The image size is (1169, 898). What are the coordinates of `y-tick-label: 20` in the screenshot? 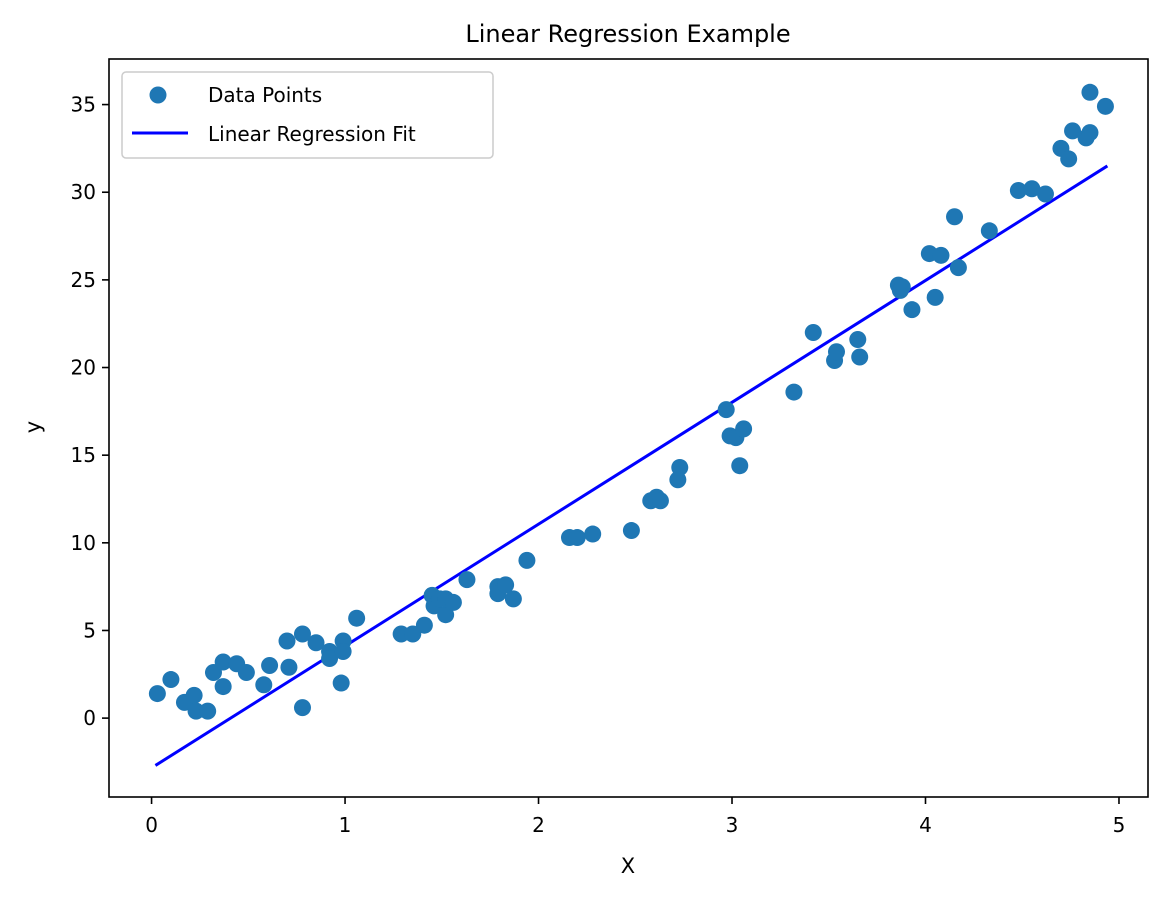 It's located at (83, 368).